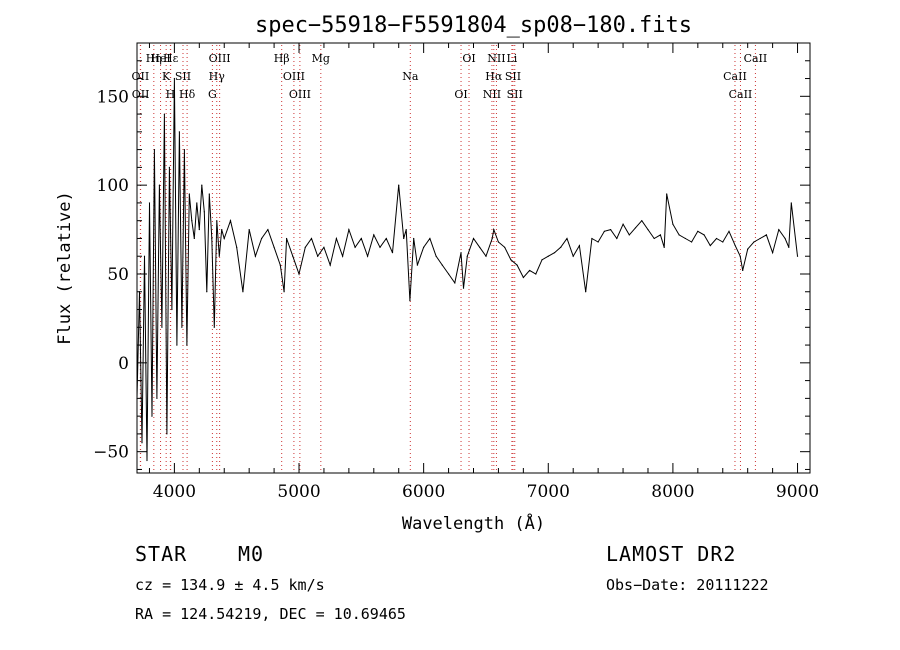 This screenshot has height=650, width=900. Describe the element at coordinates (687, 585) in the screenshot. I see `obs-date-label: Obs−Date: 20111222` at that location.